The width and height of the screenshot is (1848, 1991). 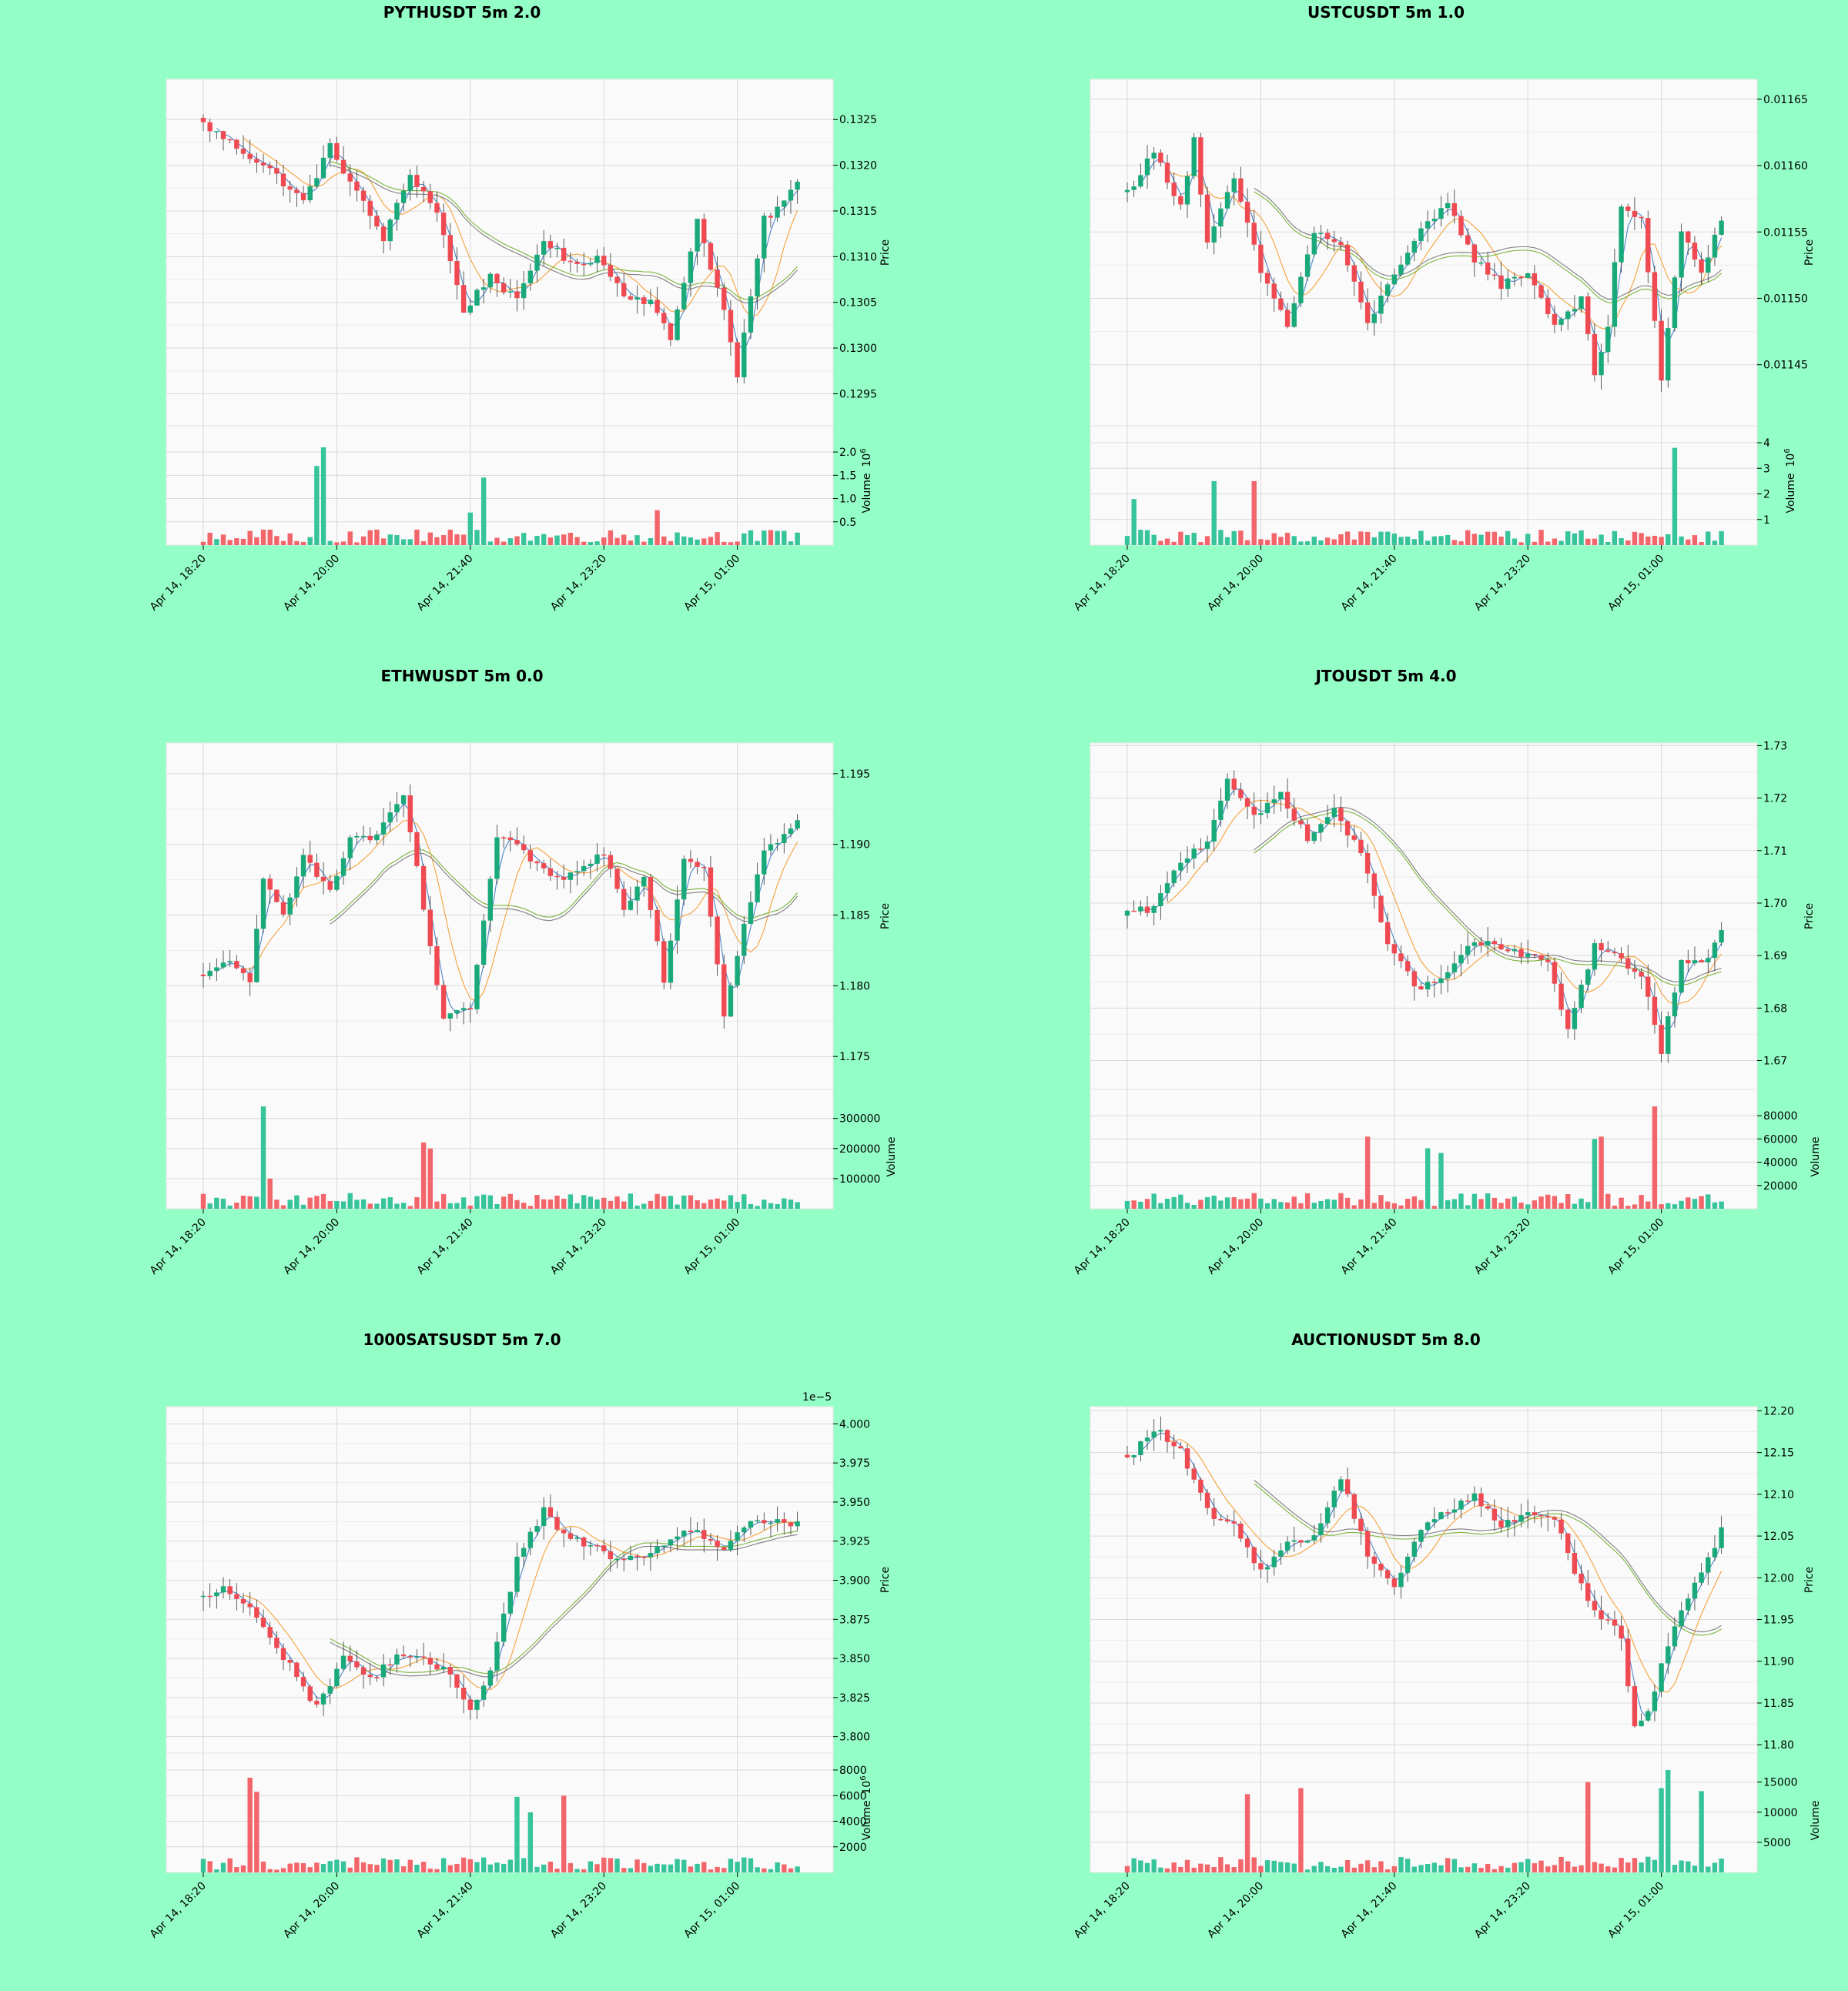 What do you see at coordinates (1369, 1910) in the screenshot?
I see `x-tick-label: Apr 14, 21:40` at bounding box center [1369, 1910].